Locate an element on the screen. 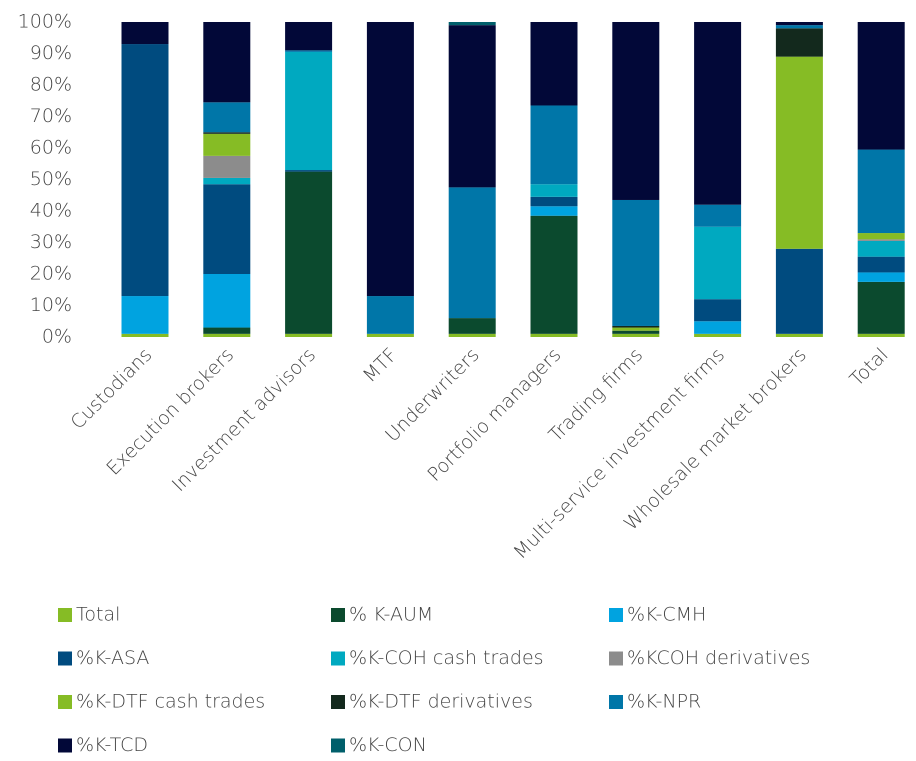 Image resolution: width=916 pixels, height=761 pixels. legend-label: %K-TCD is located at coordinates (112, 745).